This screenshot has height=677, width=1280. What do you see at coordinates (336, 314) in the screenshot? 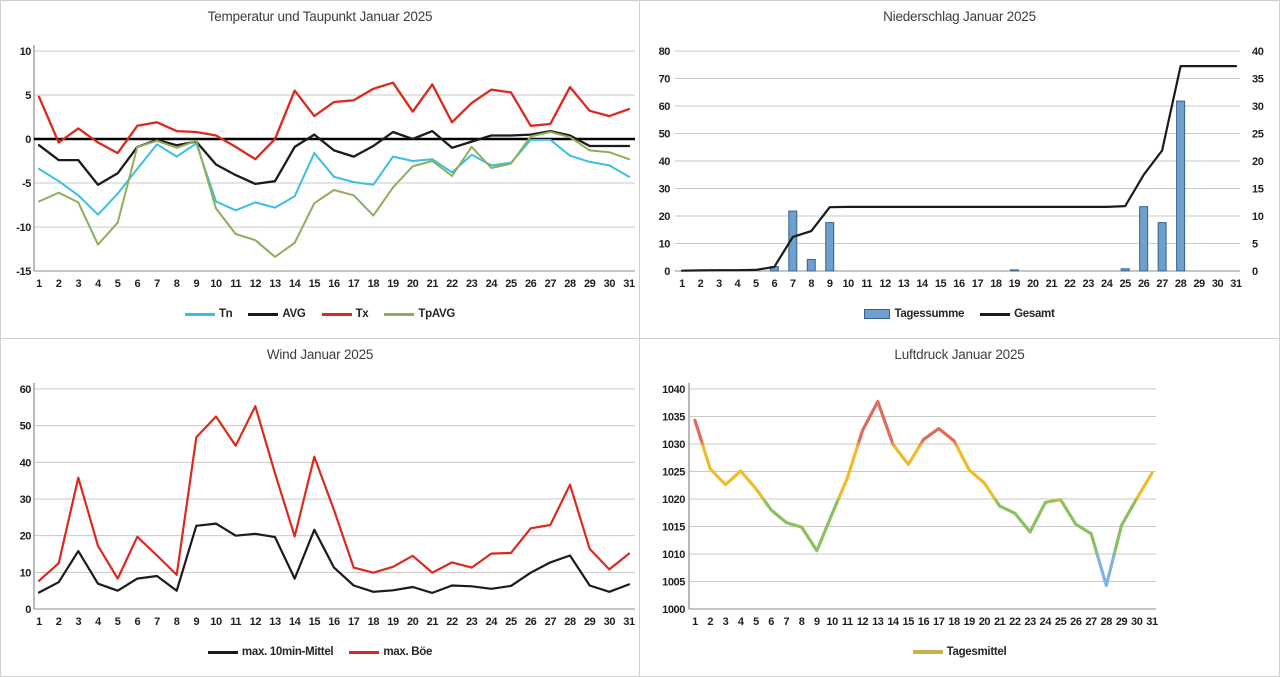
I see `legend-swatch-Tx` at bounding box center [336, 314].